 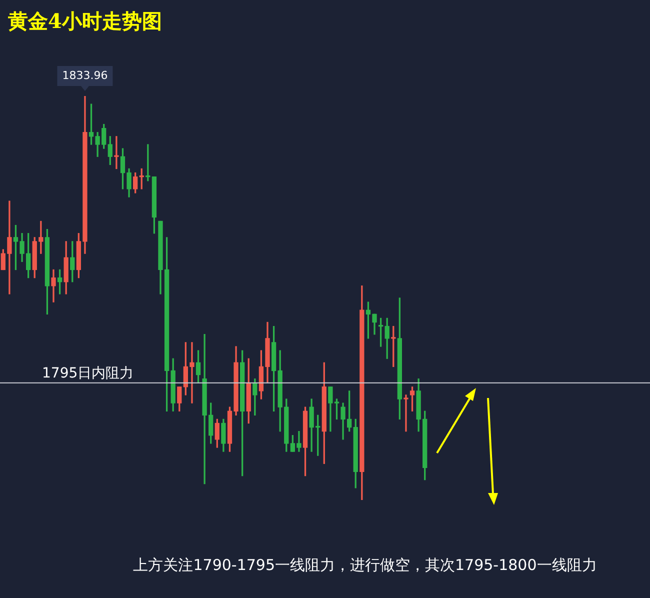 I want to click on ref-line-label: 1795日内阻力, so click(x=88, y=373).